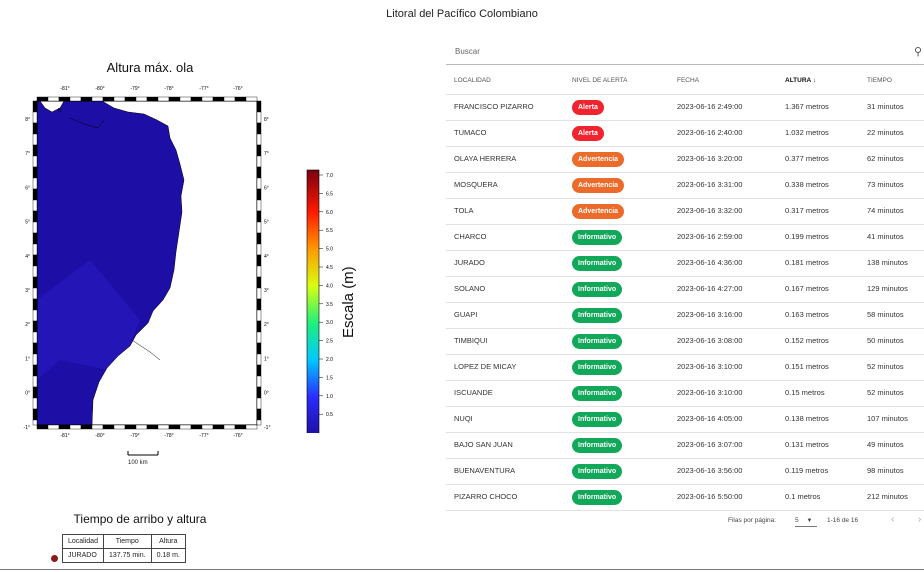 This screenshot has width=924, height=572. Describe the element at coordinates (87, 123) in the screenshot. I see `coast-detail` at that location.